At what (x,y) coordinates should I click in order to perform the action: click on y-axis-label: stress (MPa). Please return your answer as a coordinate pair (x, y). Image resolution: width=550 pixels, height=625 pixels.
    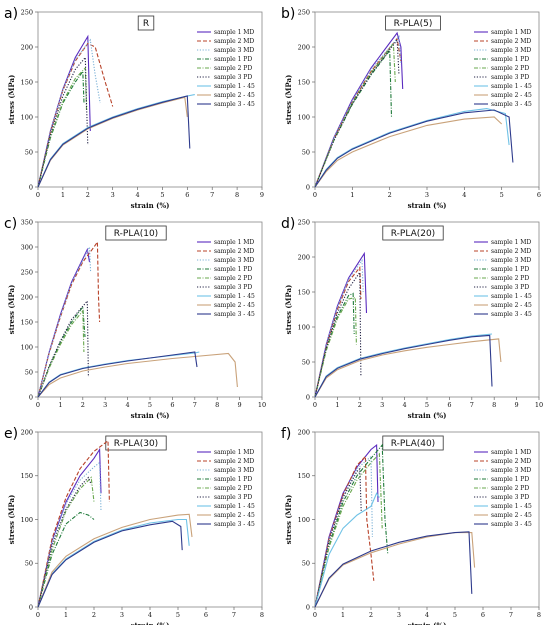
    Looking at the image, I should click on (288, 310).